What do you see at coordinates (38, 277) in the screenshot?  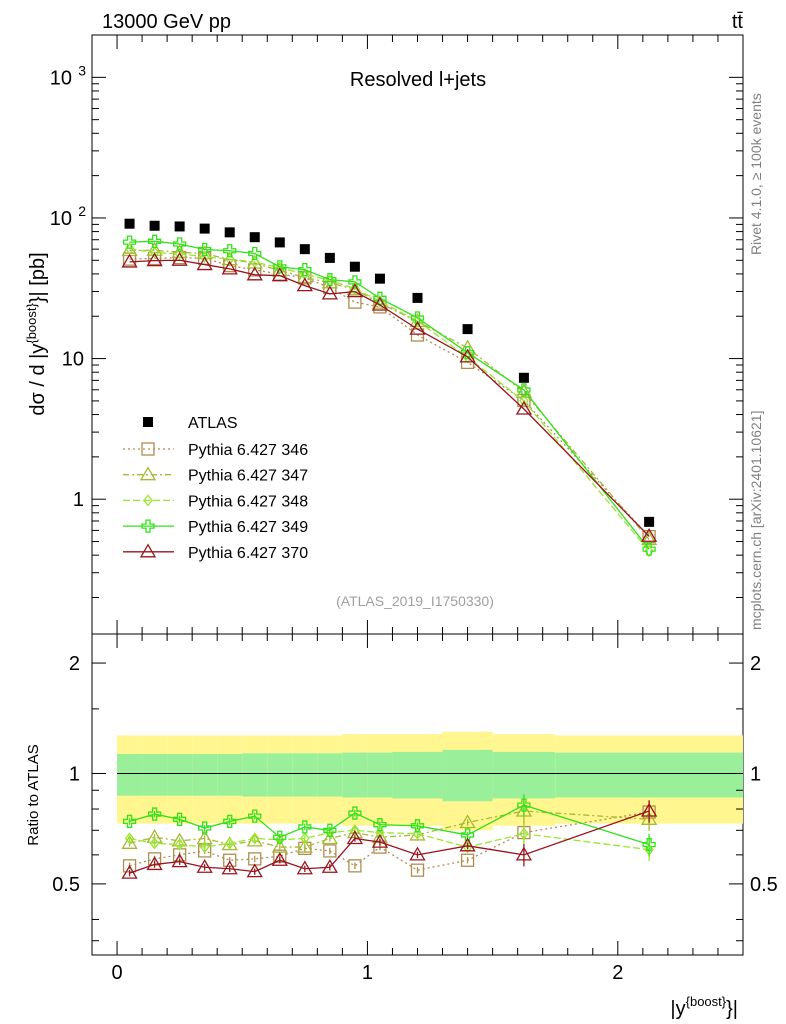 I see `y-axis-label-tail: }| [pb]` at bounding box center [38, 277].